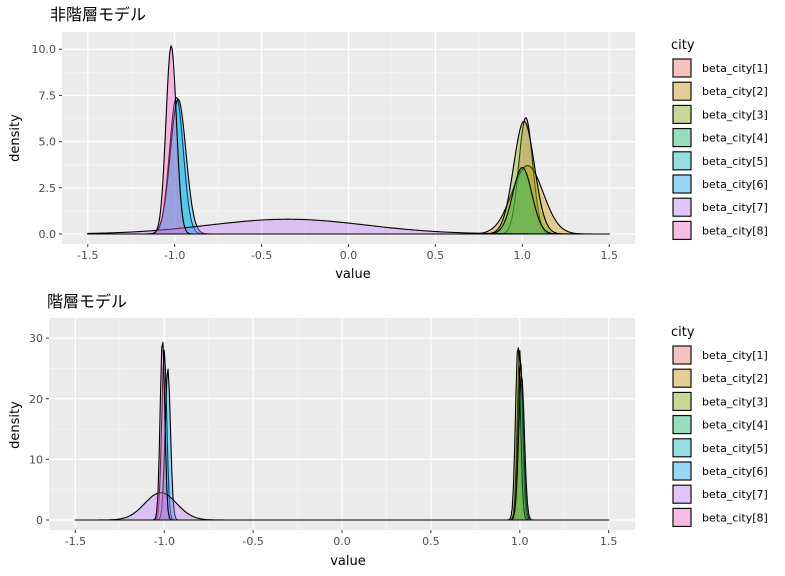  I want to click on y-tick-label: 10.0, so click(44, 49).